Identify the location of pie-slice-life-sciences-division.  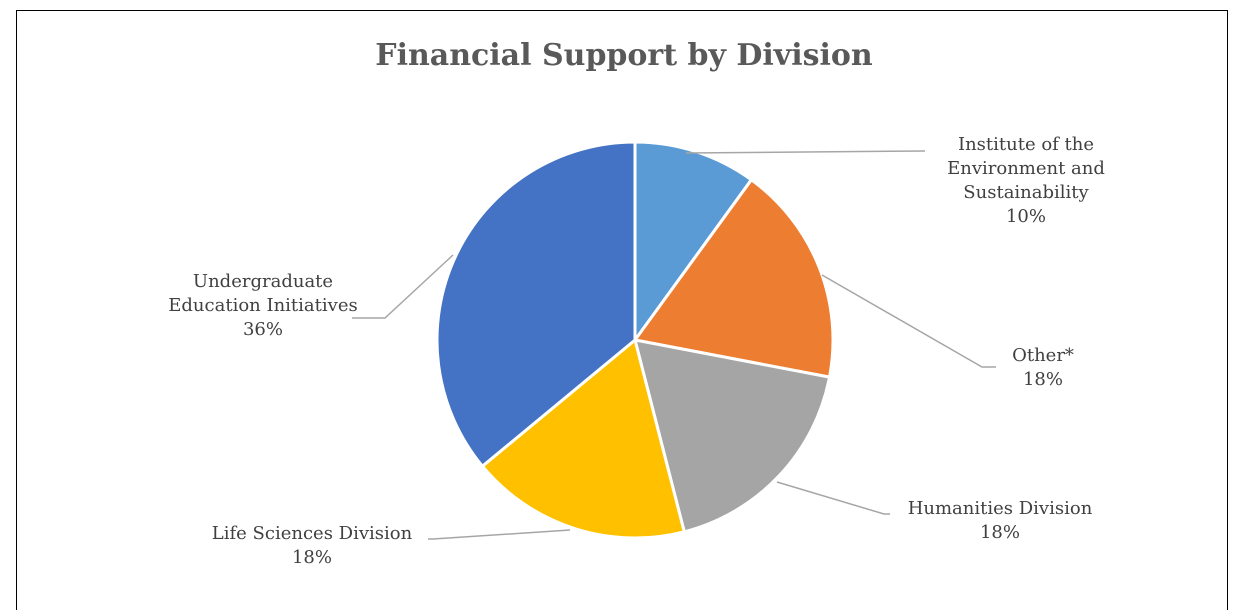
(583, 439).